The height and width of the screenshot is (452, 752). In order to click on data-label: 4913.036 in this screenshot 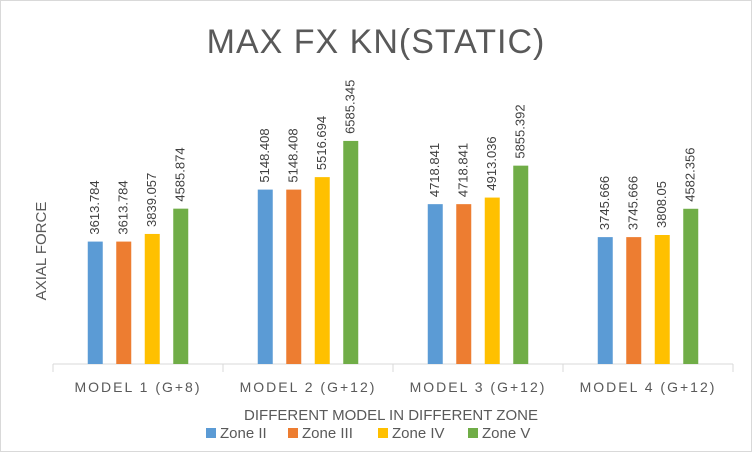, I will do `click(491, 163)`.